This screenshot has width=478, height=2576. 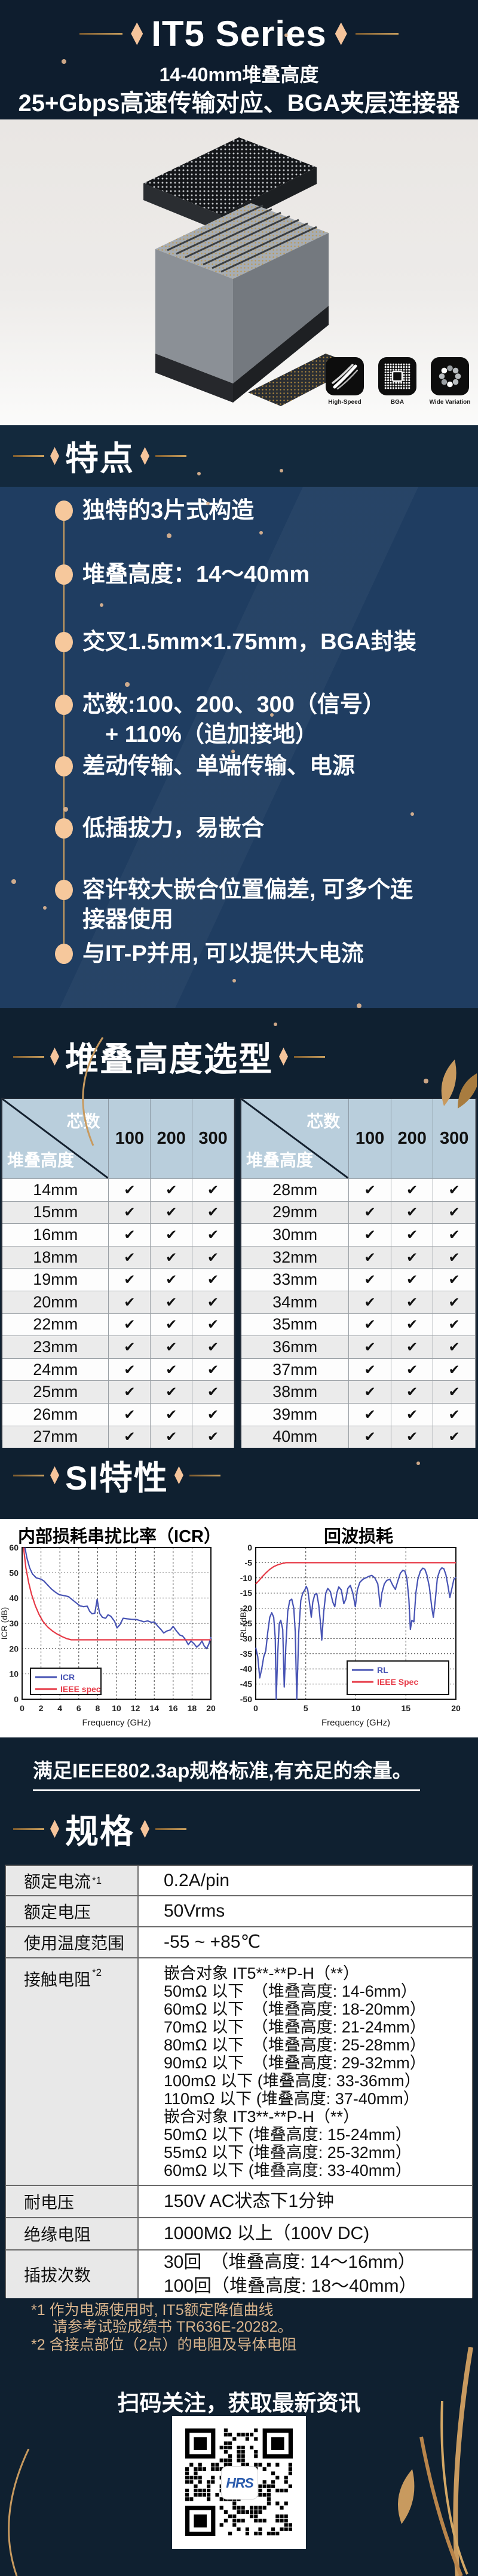 What do you see at coordinates (41, 1708) in the screenshot?
I see `svg-text: 2` at bounding box center [41, 1708].